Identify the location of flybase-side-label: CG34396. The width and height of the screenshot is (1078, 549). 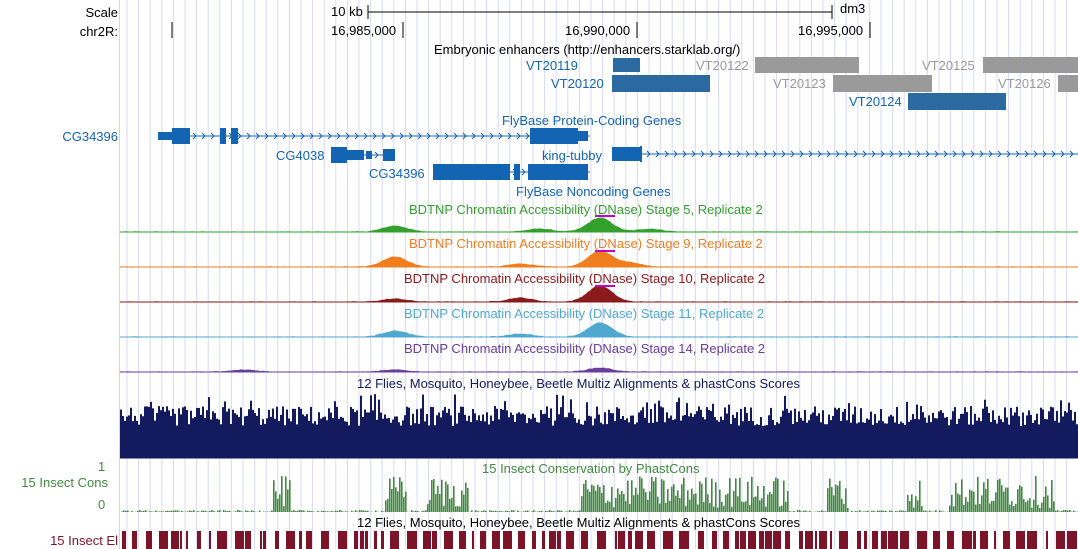
(90, 136).